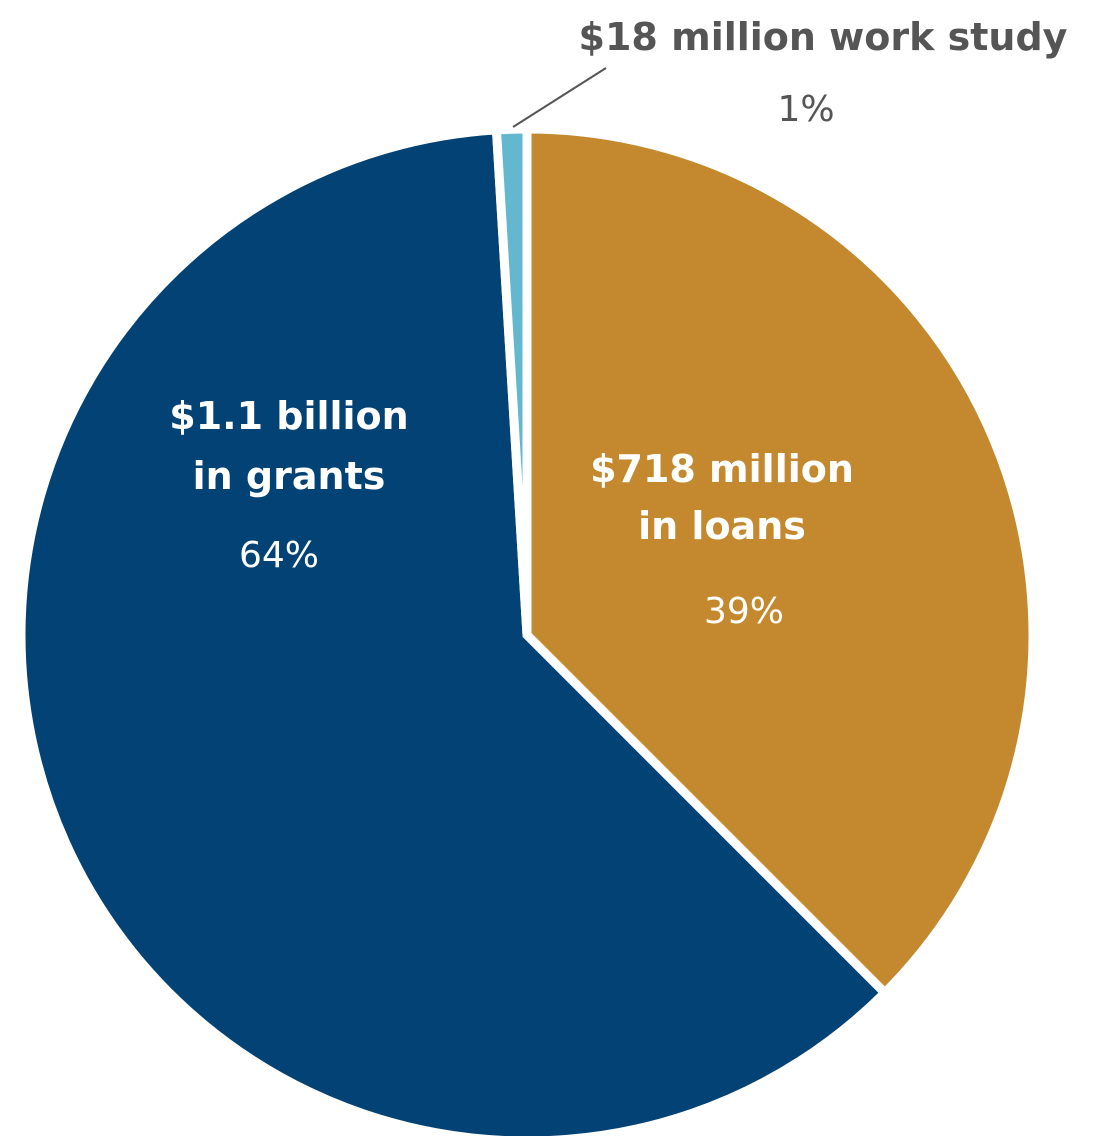 The width and height of the screenshot is (1093, 1136). I want to click on pie-slice-work-study, so click(511, 380).